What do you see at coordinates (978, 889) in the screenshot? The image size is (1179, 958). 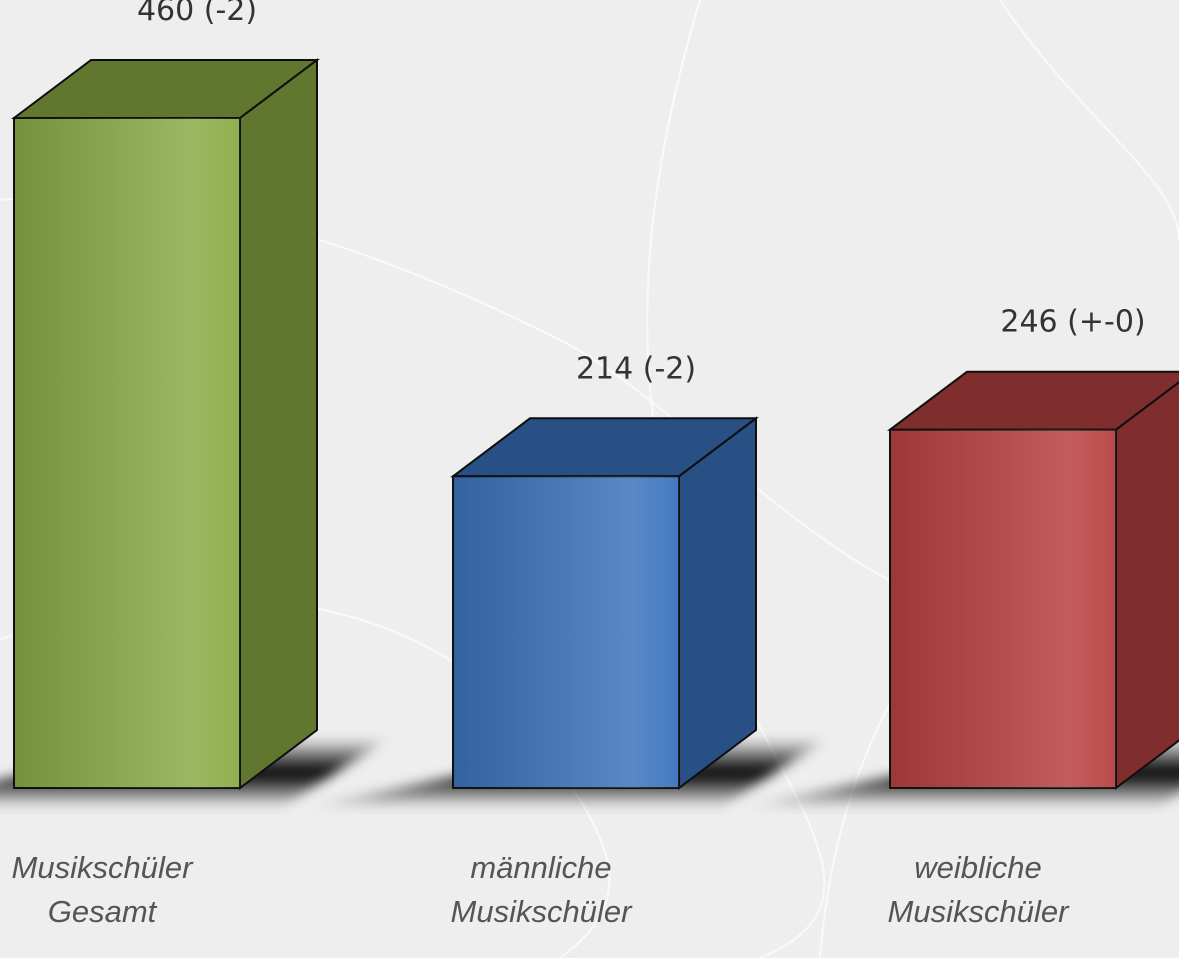 I see `category-label: weibliche Musikschüler` at bounding box center [978, 889].